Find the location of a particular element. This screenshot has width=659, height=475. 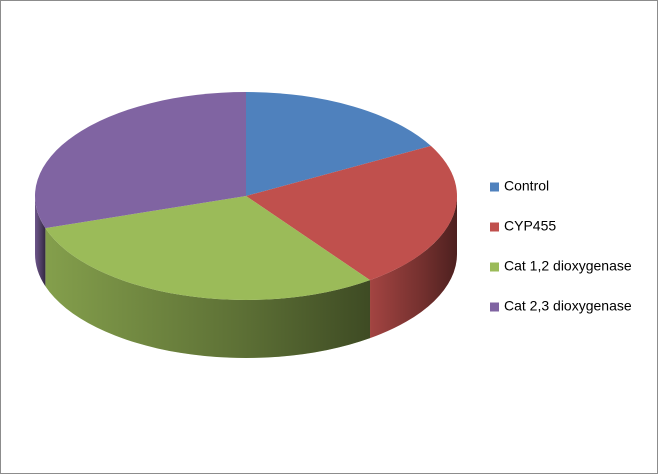

legend-label: Cat 1,2 dioxygenase is located at coordinates (568, 266).